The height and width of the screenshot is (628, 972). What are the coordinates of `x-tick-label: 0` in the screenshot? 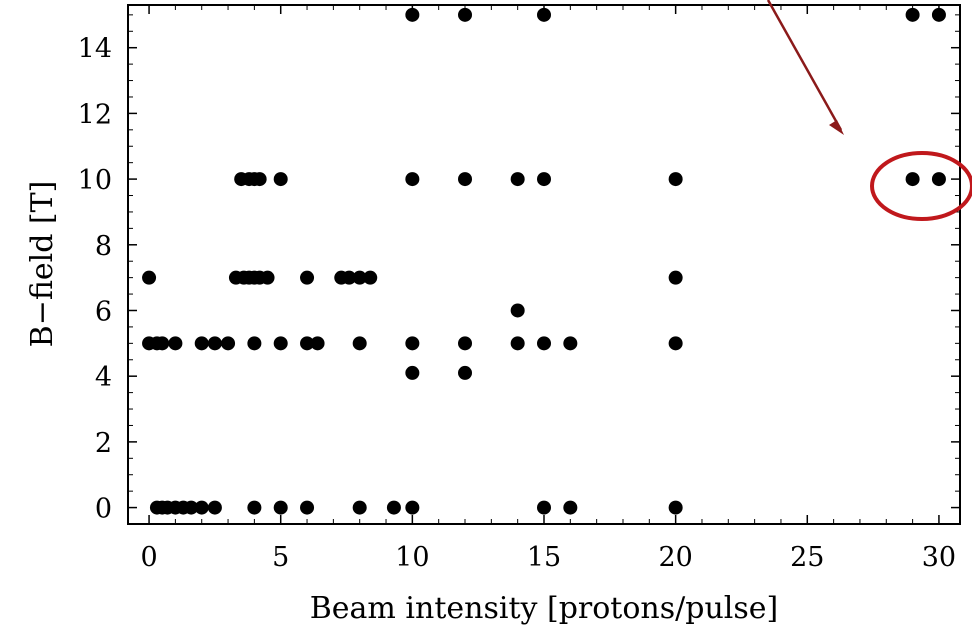 It's located at (148, 557).